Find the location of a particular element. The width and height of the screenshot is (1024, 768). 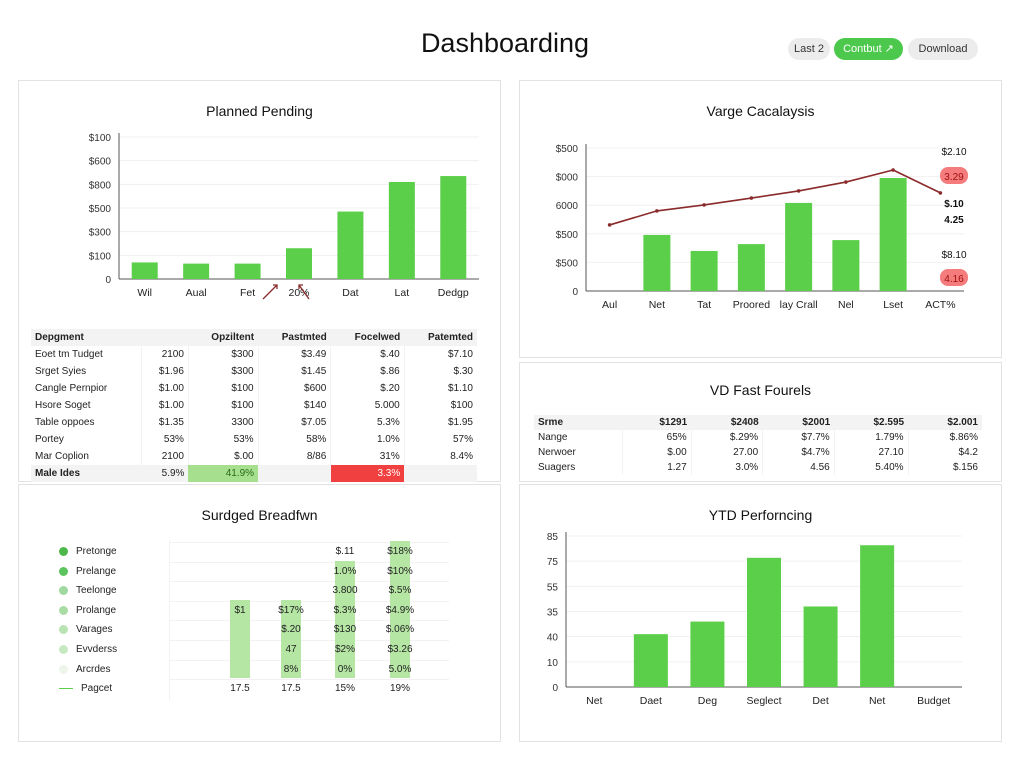

breakdown-cell: $10% is located at coordinates (400, 571).